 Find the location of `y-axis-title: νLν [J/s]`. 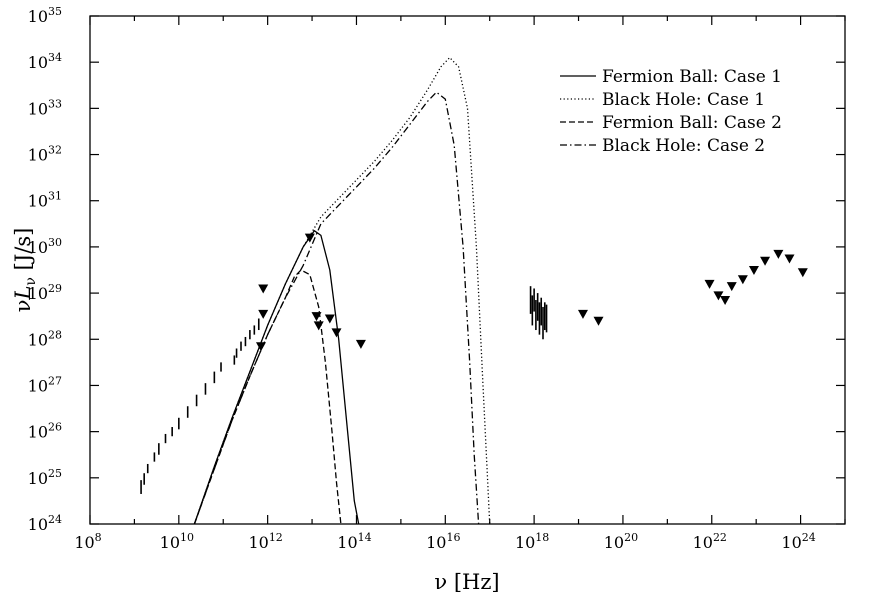

y-axis-title: νLν [J/s] is located at coordinates (25, 270).